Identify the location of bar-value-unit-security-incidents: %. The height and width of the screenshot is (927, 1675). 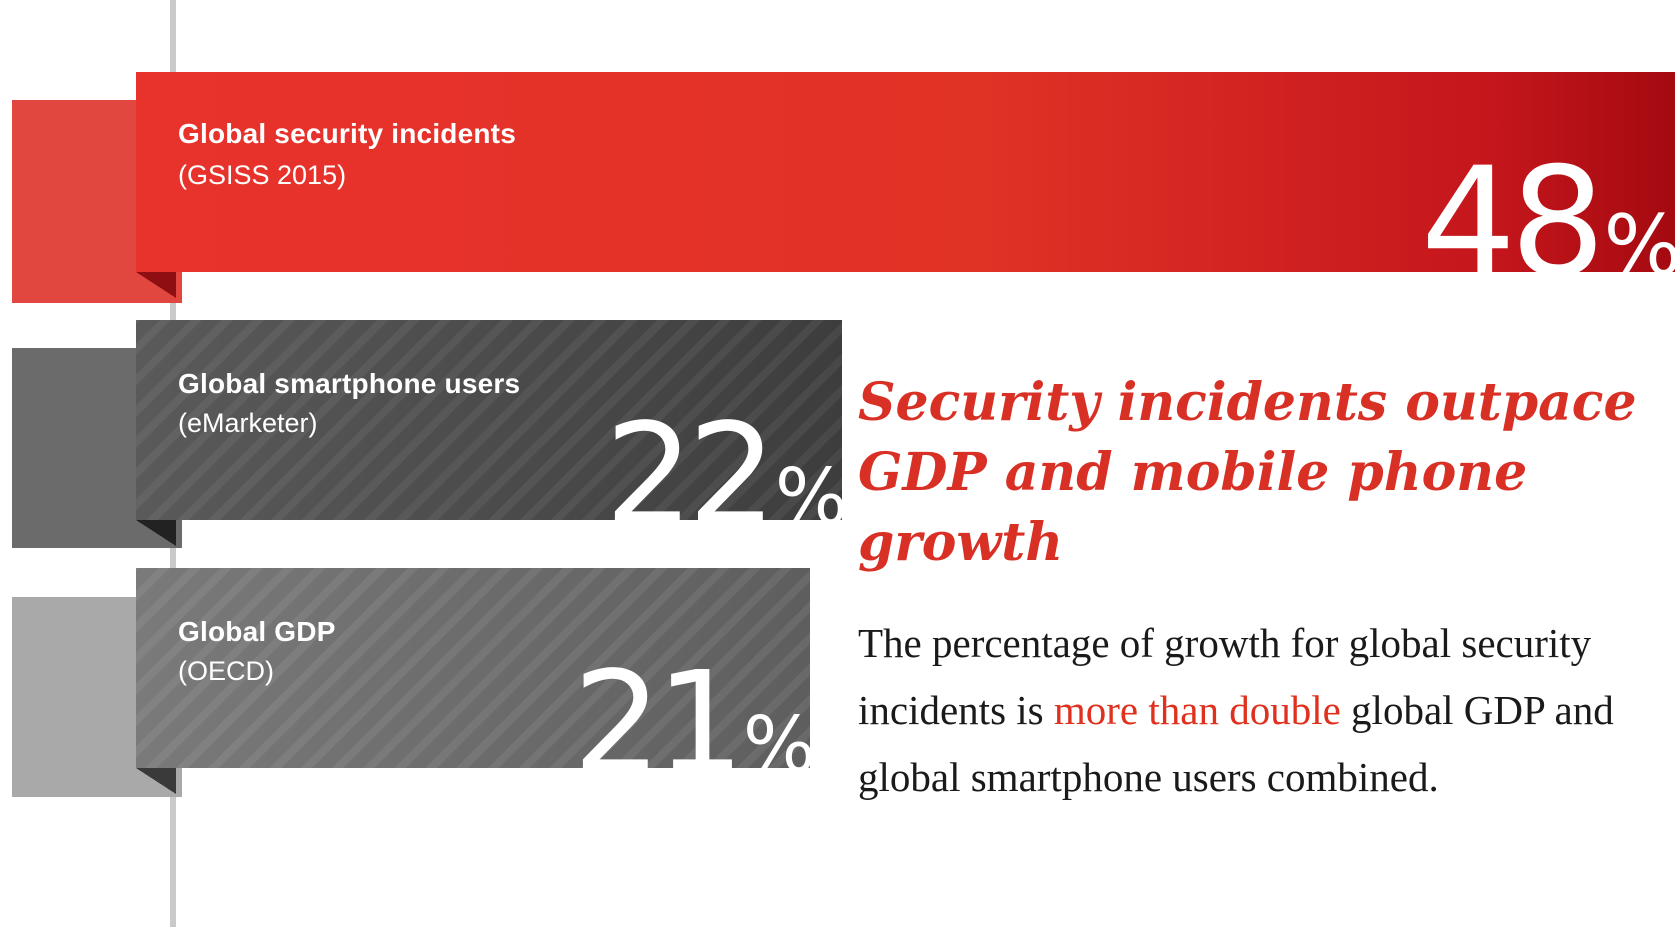
(1639, 235).